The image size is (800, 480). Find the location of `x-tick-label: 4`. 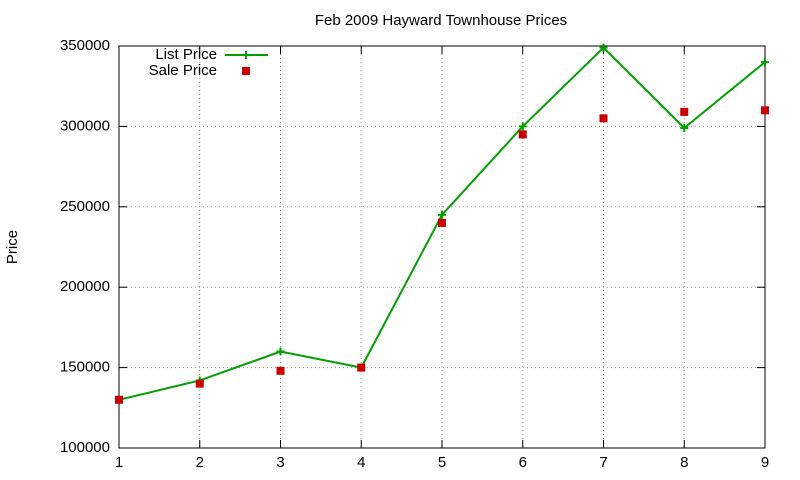

x-tick-label: 4 is located at coordinates (361, 462).